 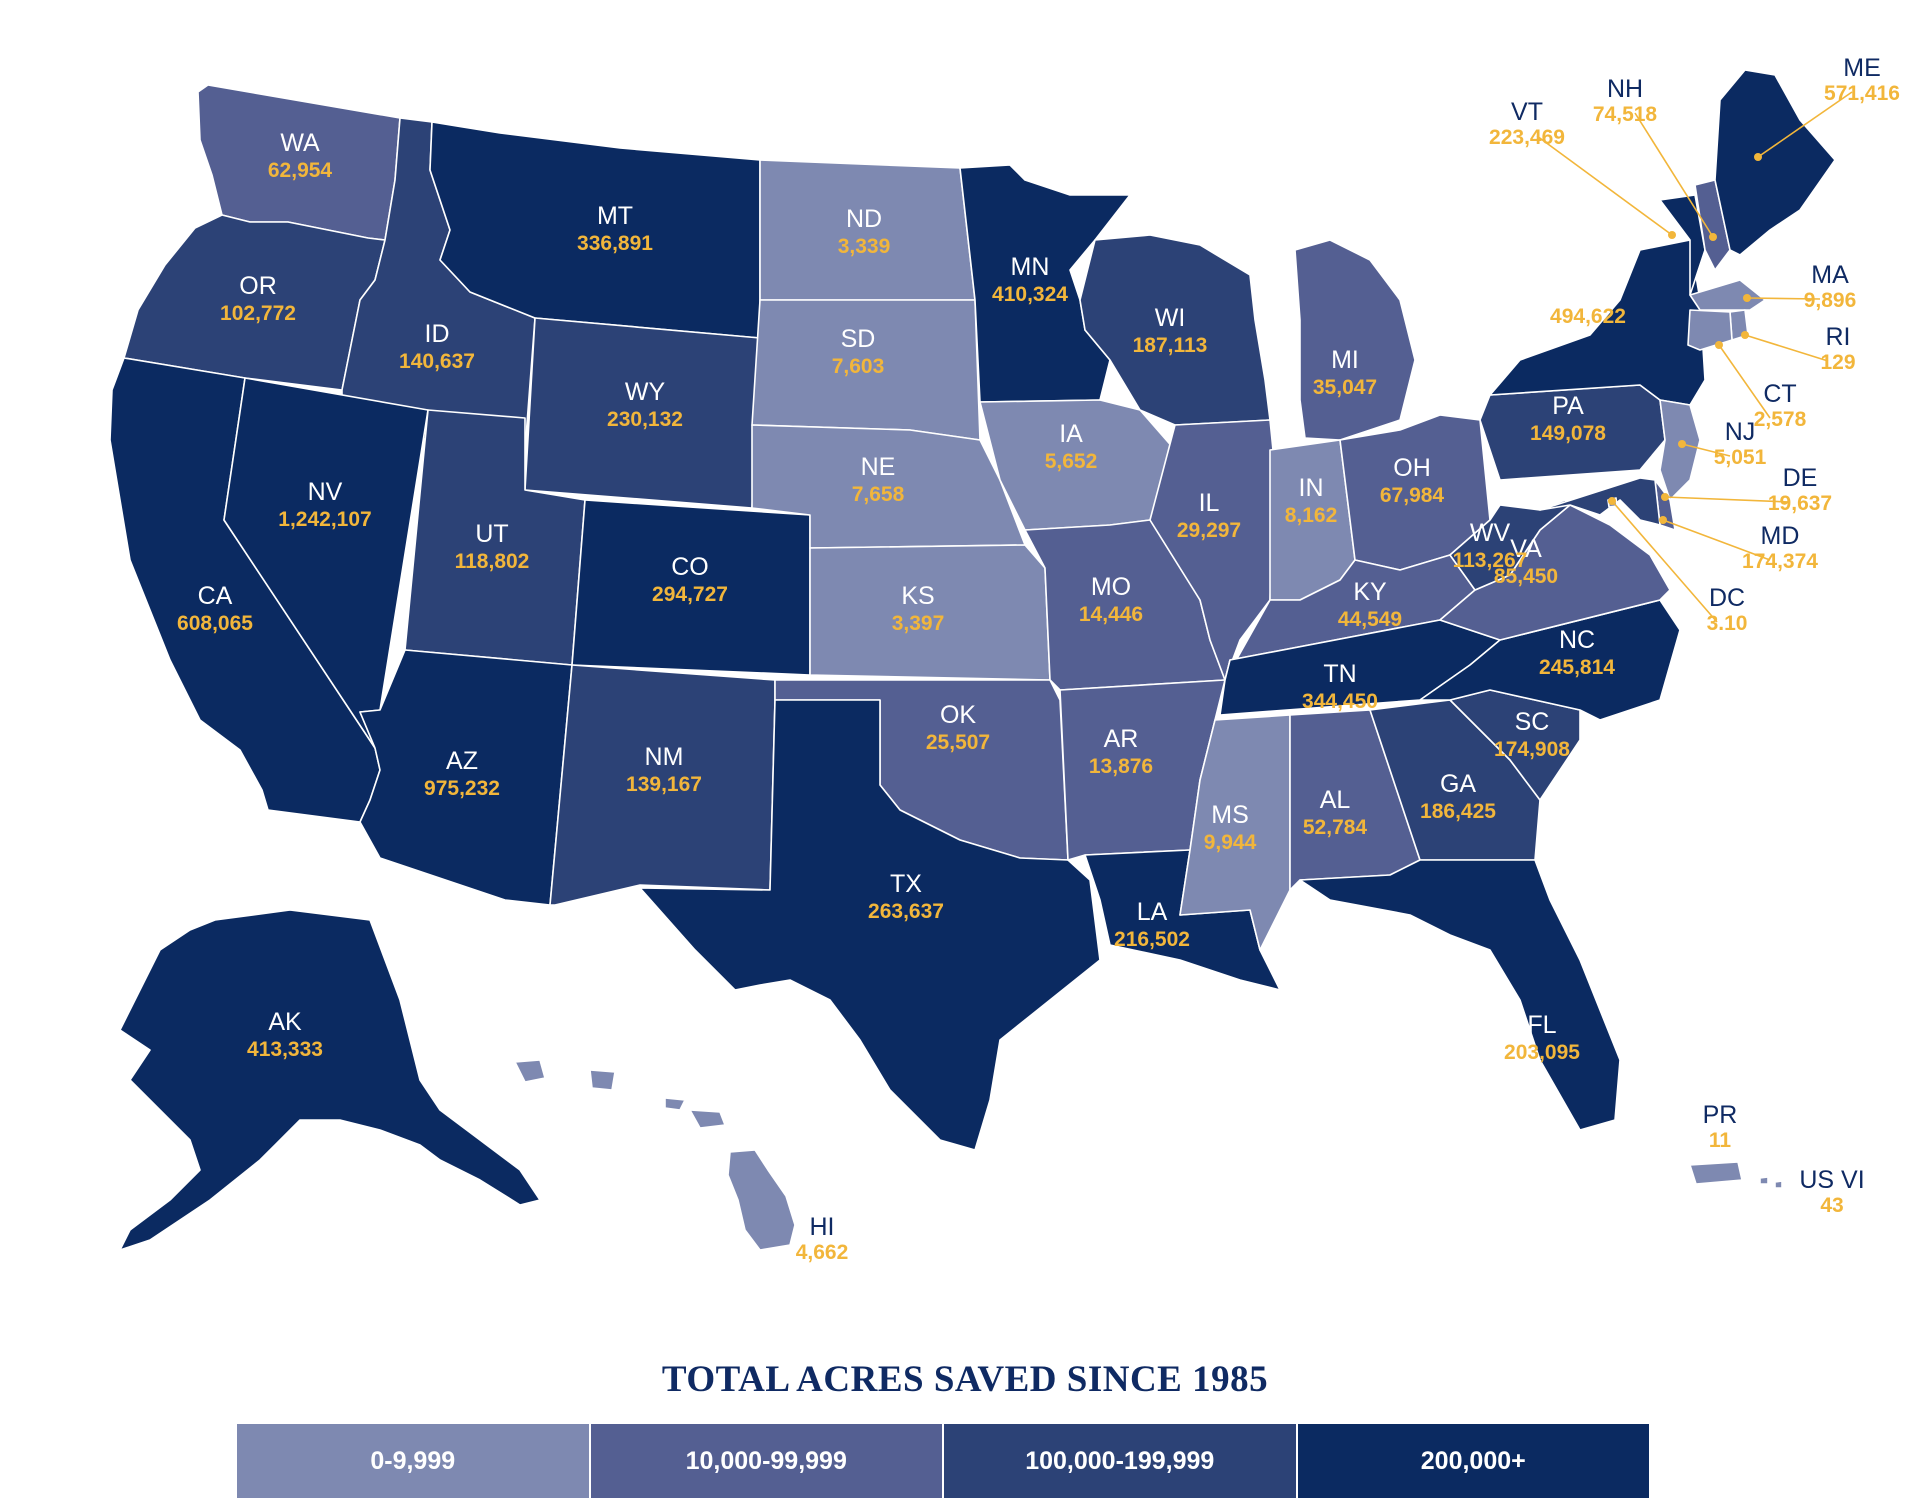 What do you see at coordinates (1370, 592) in the screenshot?
I see `state-abbr-ky: KY` at bounding box center [1370, 592].